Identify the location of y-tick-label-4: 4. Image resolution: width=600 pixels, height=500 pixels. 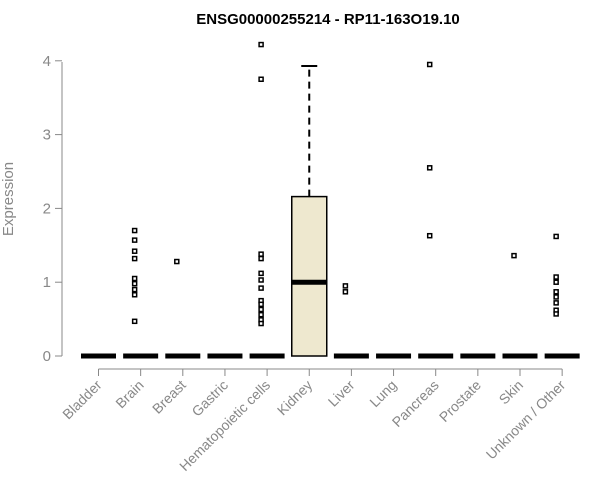
(47, 61).